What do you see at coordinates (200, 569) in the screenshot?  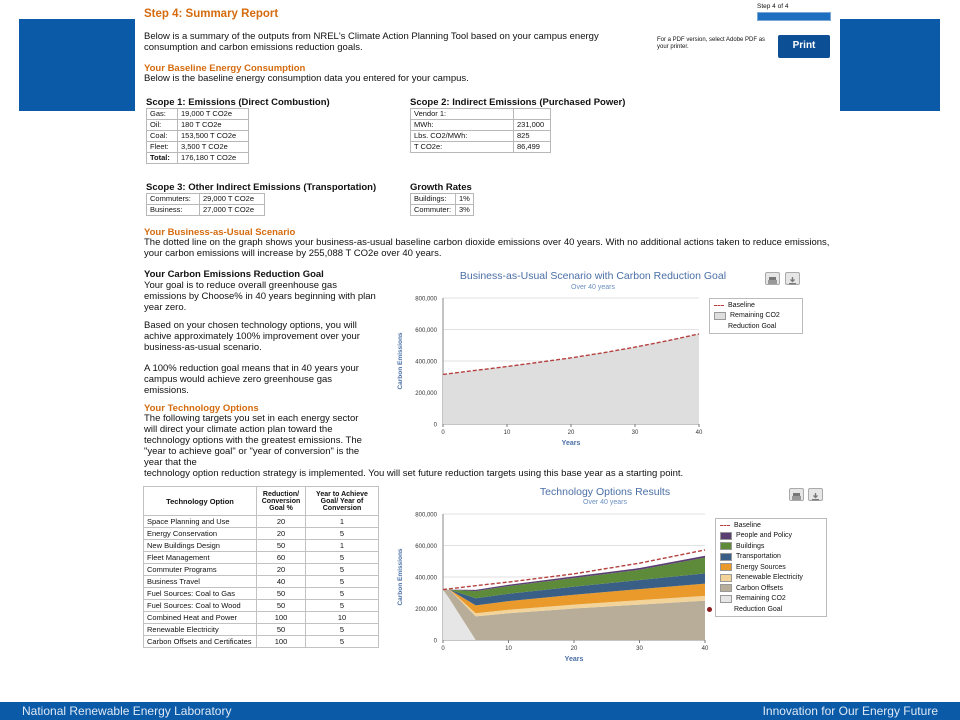 I see `tech-option-name: Commuter Programs` at bounding box center [200, 569].